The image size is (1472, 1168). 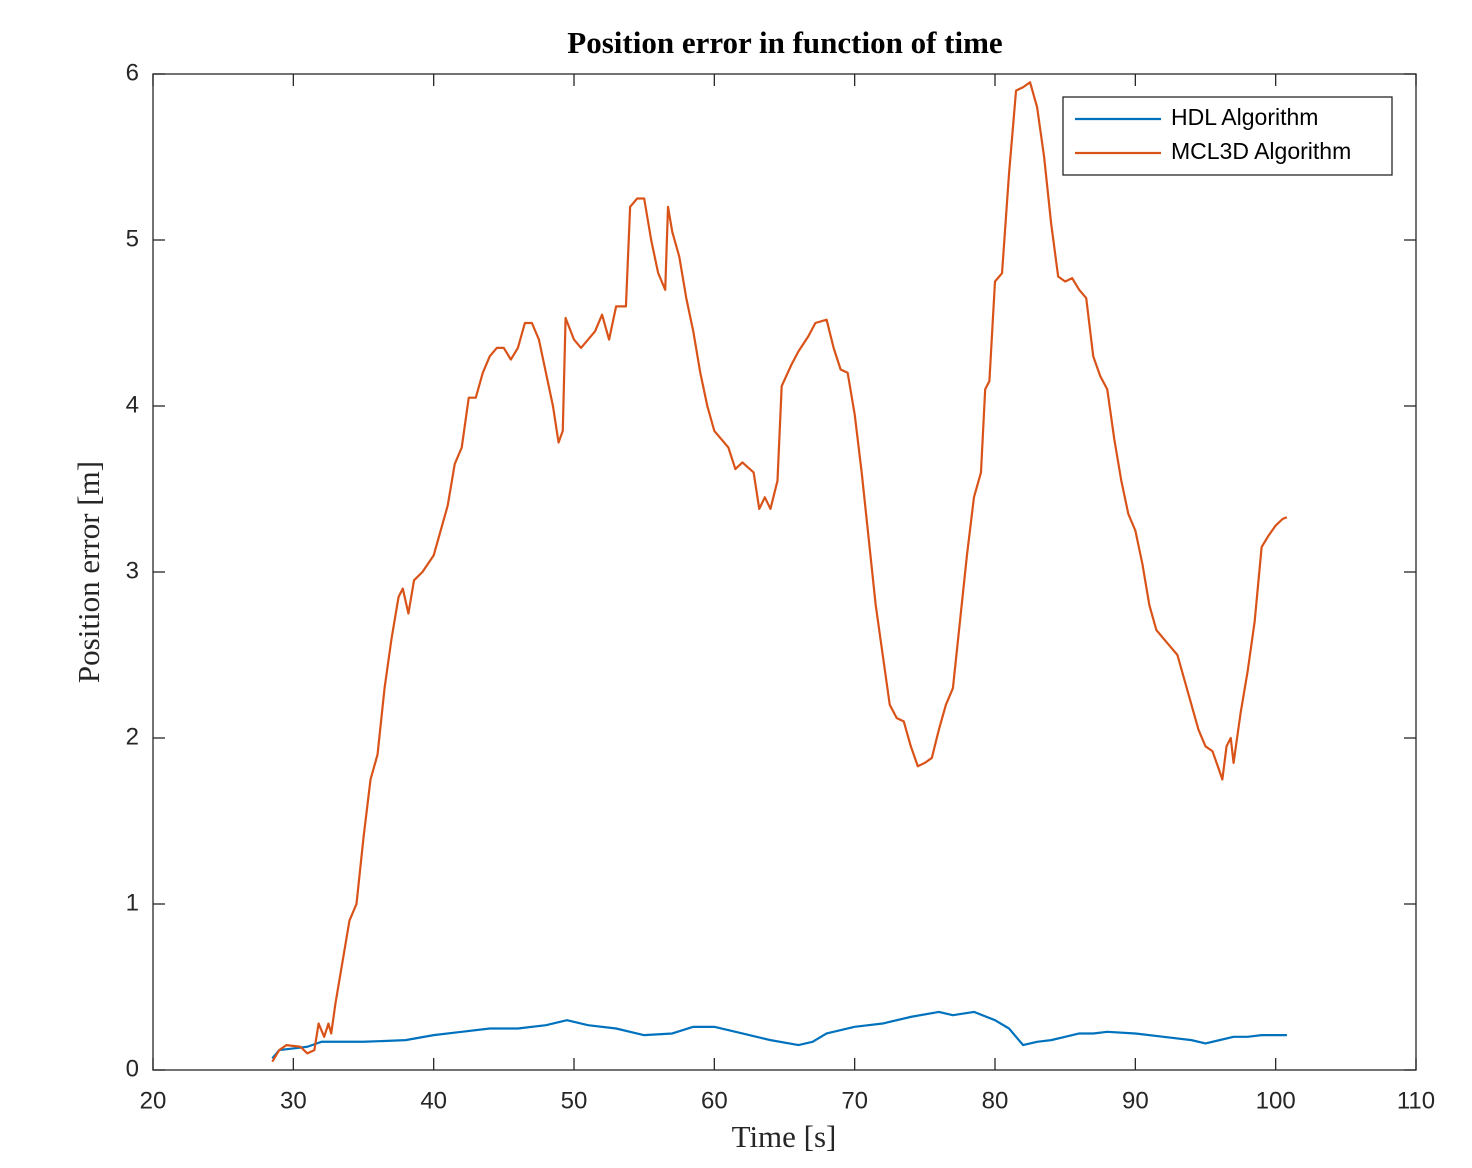 What do you see at coordinates (1244, 117) in the screenshot?
I see `legend-label: HDL Algorithm` at bounding box center [1244, 117].